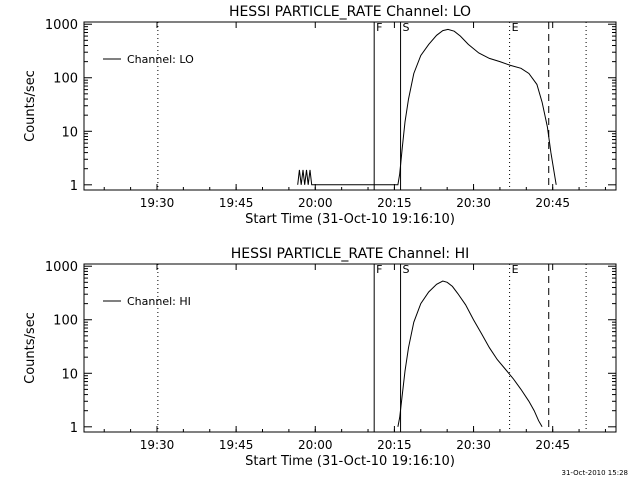 This screenshot has width=640, height=480. Describe the element at coordinates (350, 12) in the screenshot. I see `chart-title: HESSI PARTICLE_RATE Channel: LO` at that location.